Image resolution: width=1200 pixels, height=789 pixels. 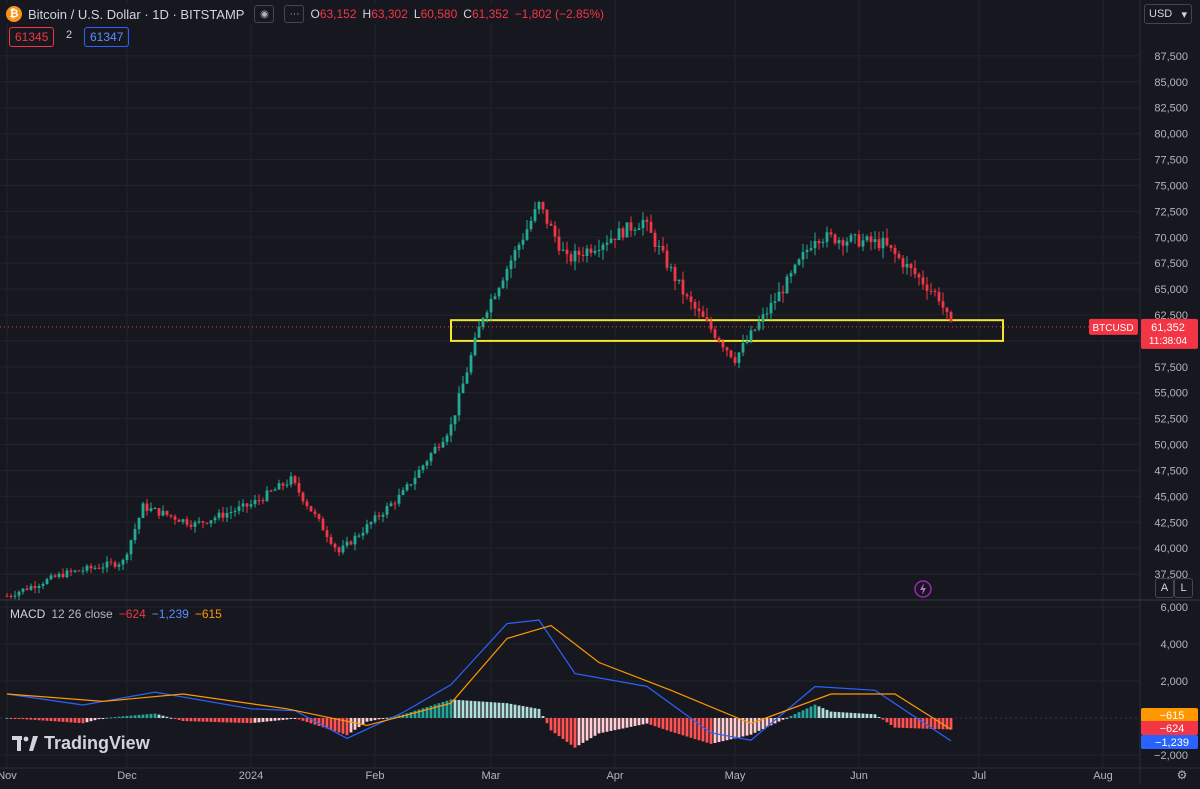 What do you see at coordinates (1168, 341) in the screenshot?
I see `countdown-value: 11:38:04` at bounding box center [1168, 341].